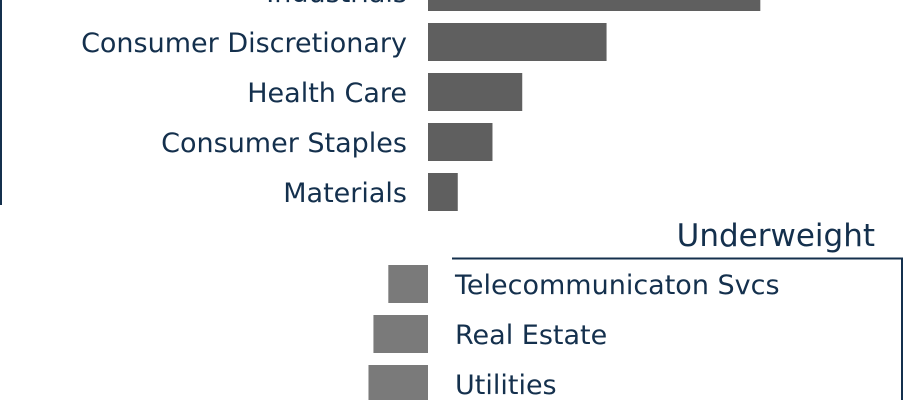 This screenshot has height=400, width=903. I want to click on label-telecommunicaton-svcs: Telecommunicaton Svcs, so click(617, 285).